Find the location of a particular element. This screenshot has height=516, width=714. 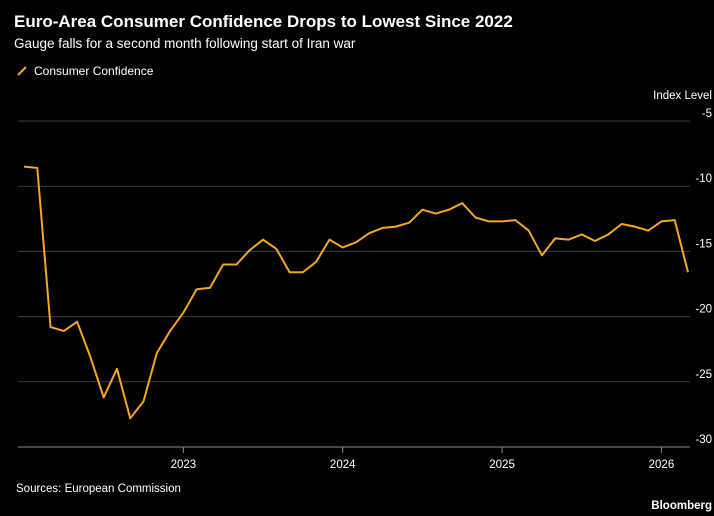

x-tick-label: 2025 is located at coordinates (502, 465).